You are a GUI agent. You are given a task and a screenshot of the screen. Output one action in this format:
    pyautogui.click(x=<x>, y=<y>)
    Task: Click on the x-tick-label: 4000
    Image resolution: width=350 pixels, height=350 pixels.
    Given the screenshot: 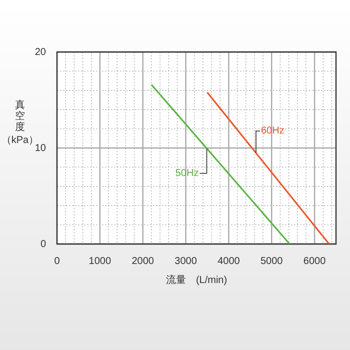 What is the action you would take?
    pyautogui.click(x=229, y=261)
    